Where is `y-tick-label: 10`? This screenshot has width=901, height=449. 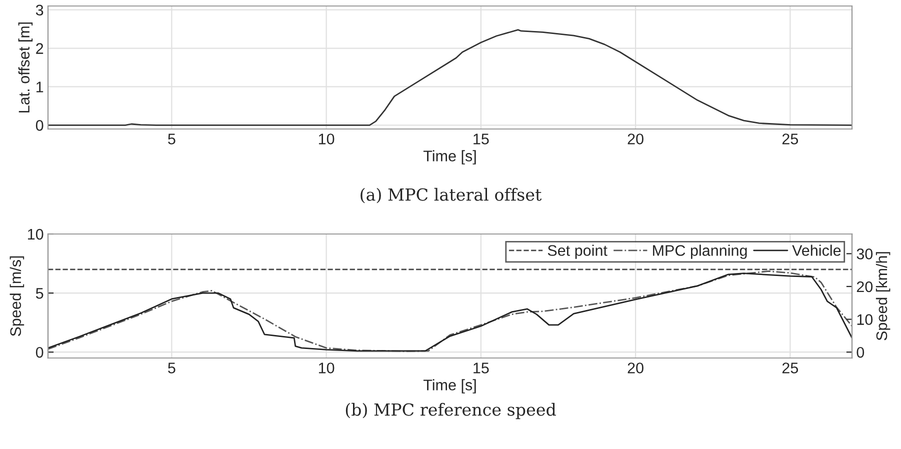 y-tick-label: 10 is located at coordinates (36, 234).